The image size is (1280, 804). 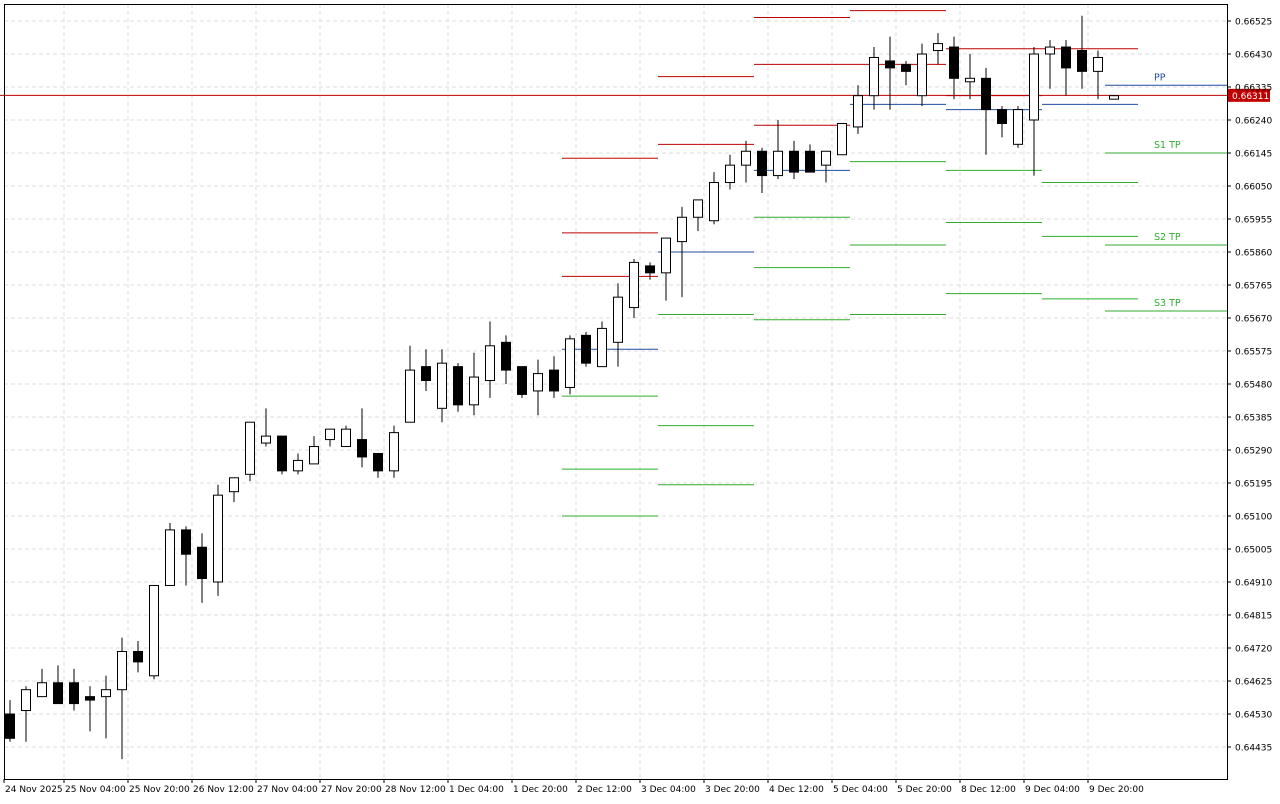 I want to click on time-tick-label: 1 Dec 04:00, so click(x=476, y=790).